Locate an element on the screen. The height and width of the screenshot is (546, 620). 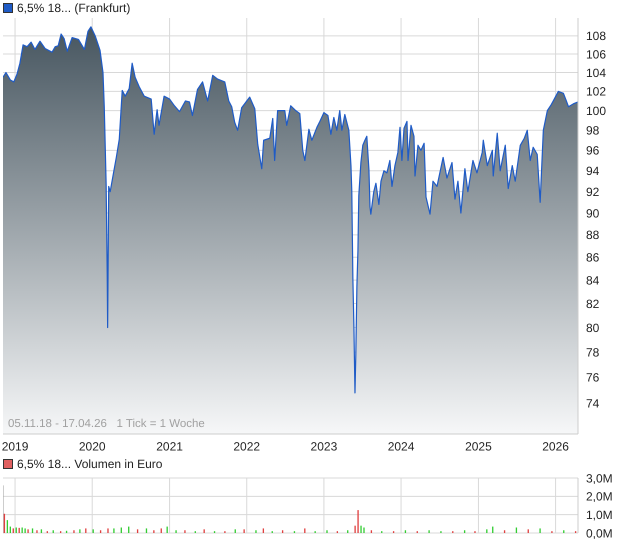
y-tick-label: 90 is located at coordinates (593, 213).